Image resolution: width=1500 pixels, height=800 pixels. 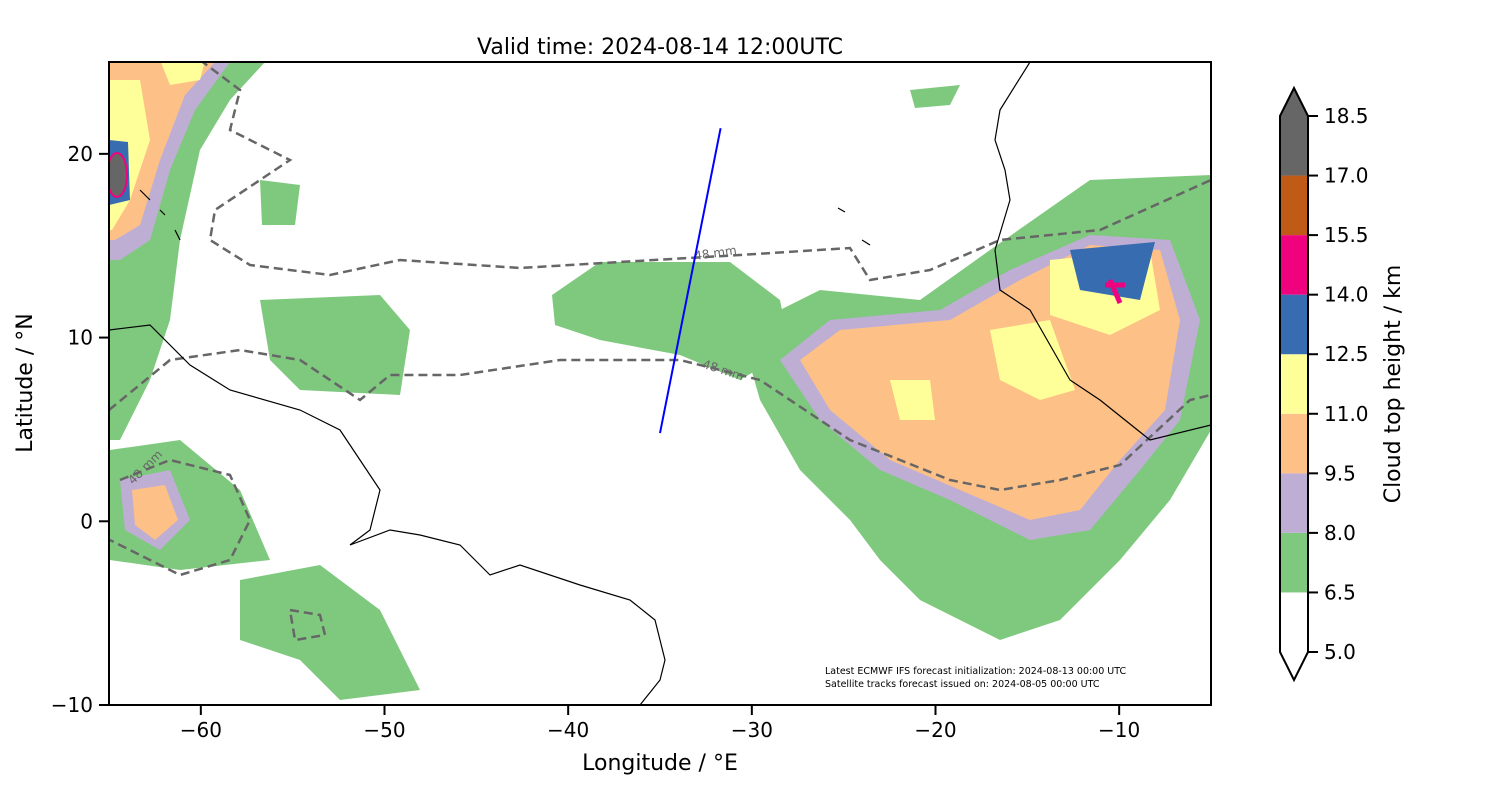 What do you see at coordinates (1346, 176) in the screenshot?
I see `colorbar-tick-label: 17.0` at bounding box center [1346, 176].